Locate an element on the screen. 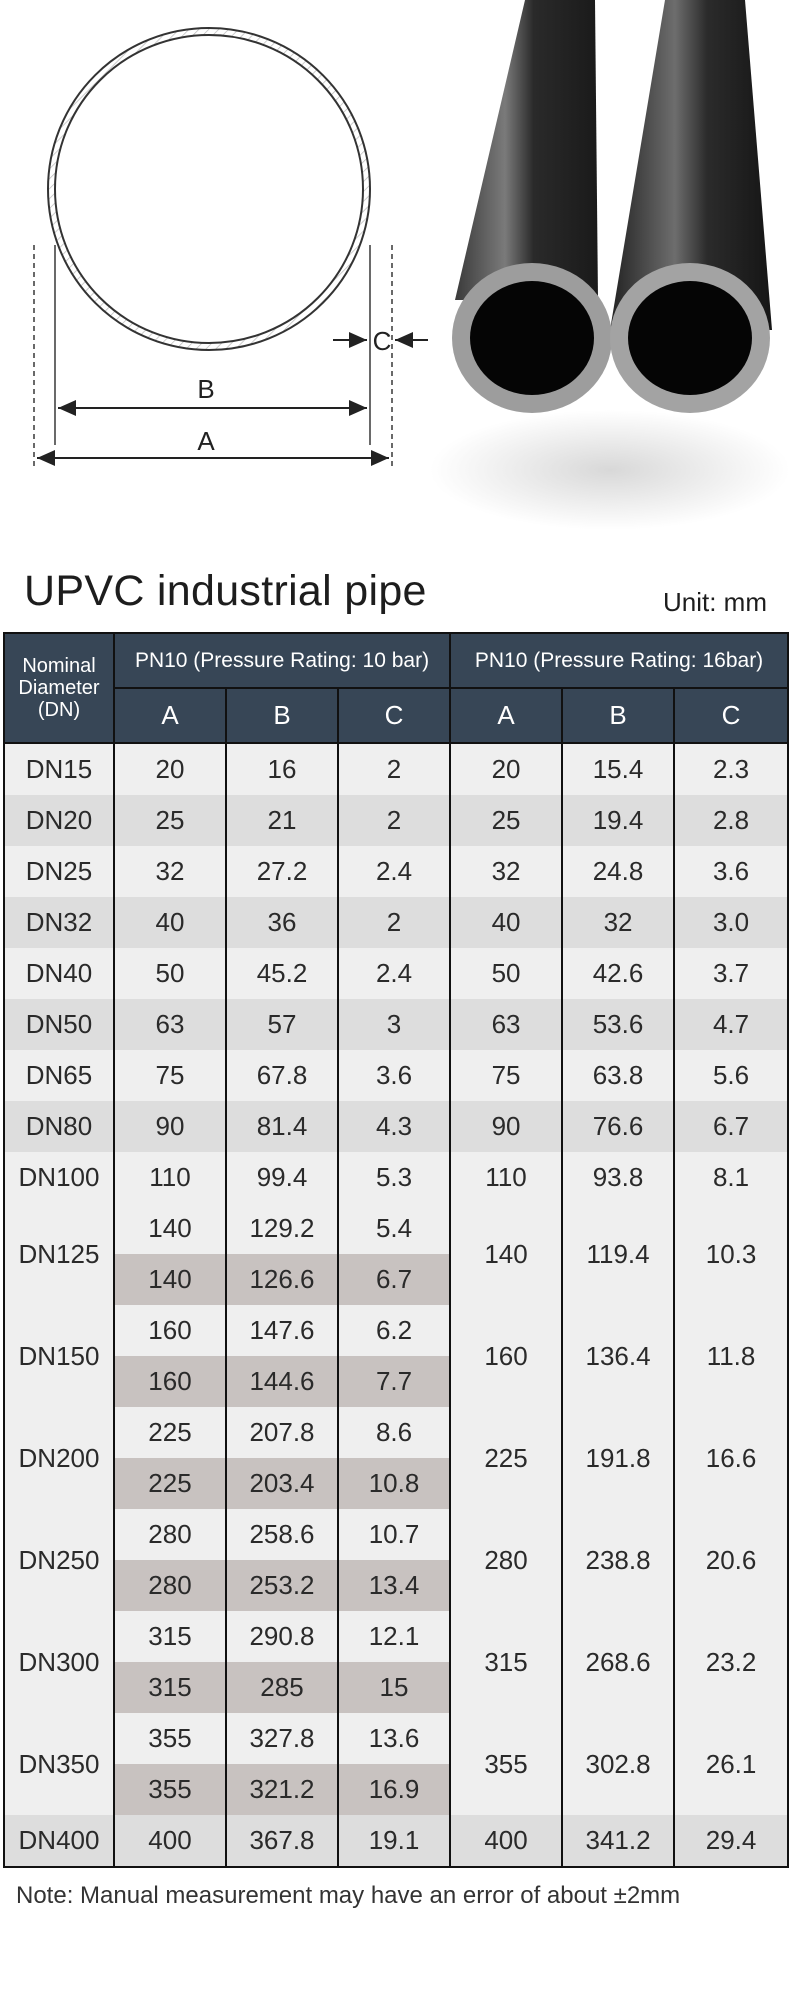 The image size is (790, 2000). table-cell: 238.8 is located at coordinates (618, 1560).